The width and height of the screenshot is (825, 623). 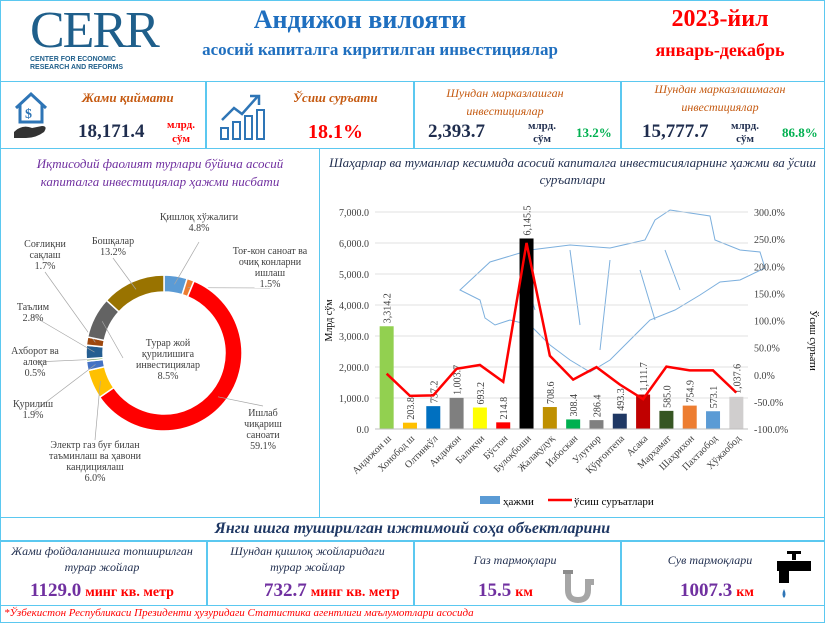 What do you see at coordinates (597, 406) in the screenshot?
I see `bar-data-label: 286.4` at bounding box center [597, 406].